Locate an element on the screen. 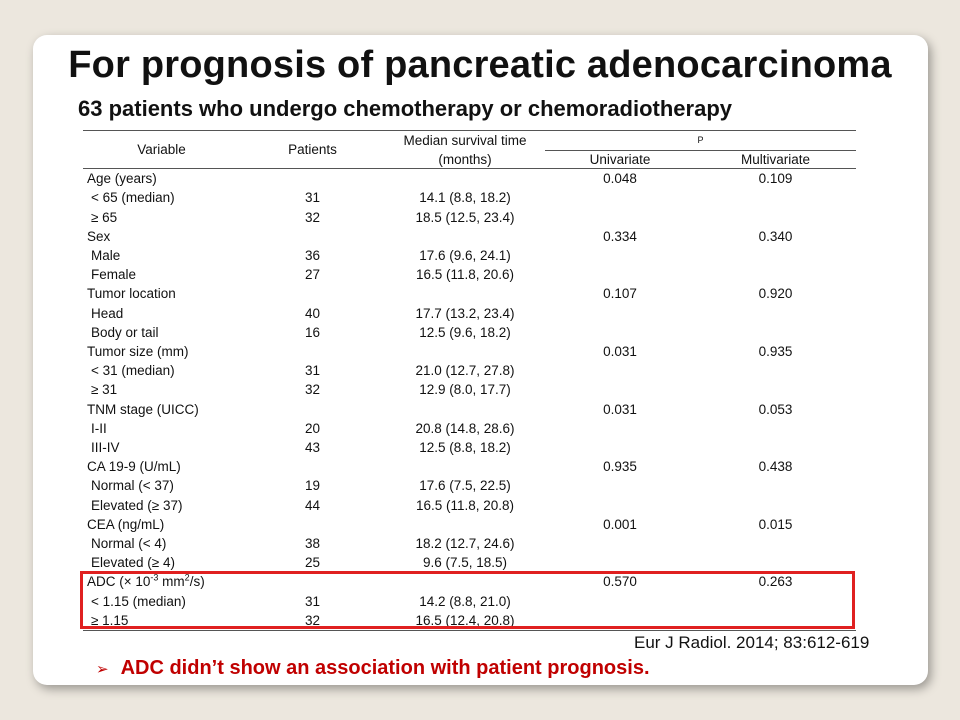 The height and width of the screenshot is (720, 960). row-label: < 1.15 (median) is located at coordinates (138, 601).